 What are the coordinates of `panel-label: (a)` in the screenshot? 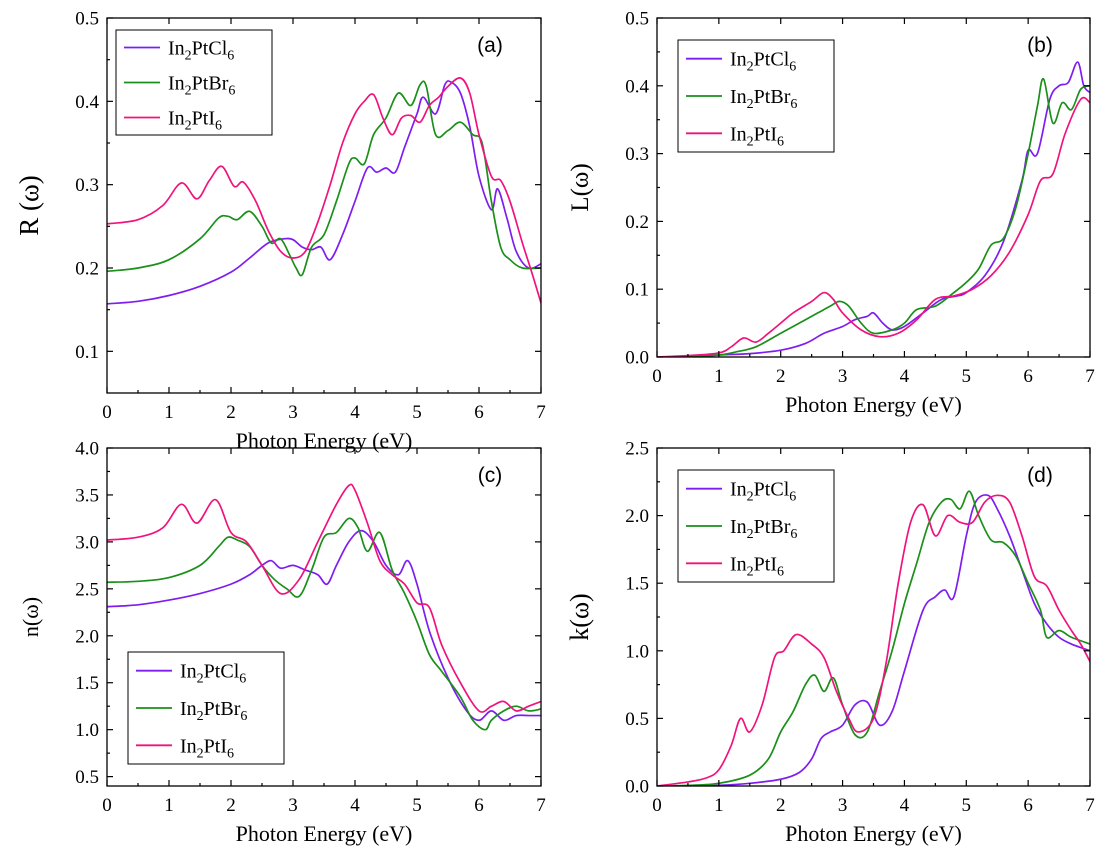 It's located at (490, 45).